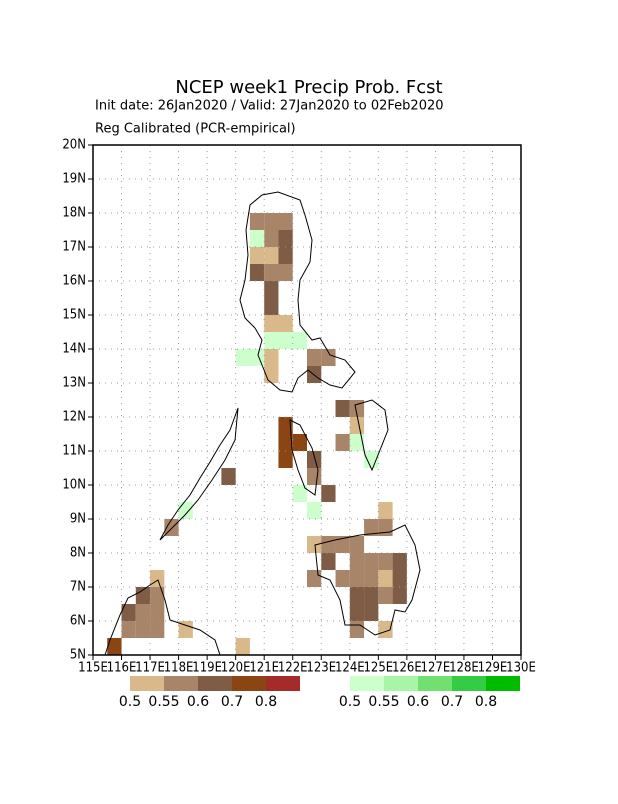 This screenshot has height=804, width=618. I want to click on y-tick-label: 5N, so click(78, 655).